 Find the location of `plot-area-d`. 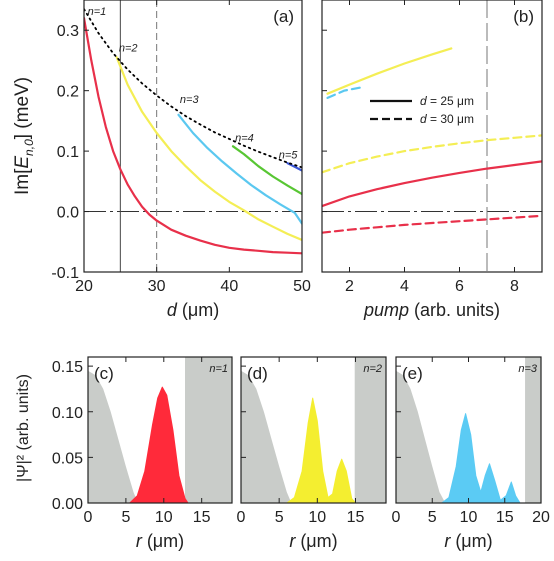

plot-area-d is located at coordinates (313, 430).